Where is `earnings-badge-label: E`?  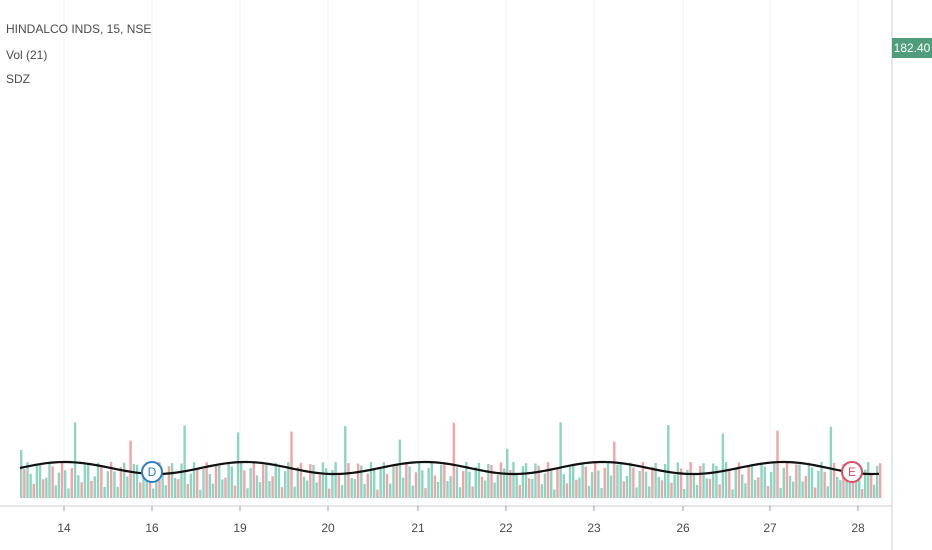
earnings-badge-label: E is located at coordinates (852, 472).